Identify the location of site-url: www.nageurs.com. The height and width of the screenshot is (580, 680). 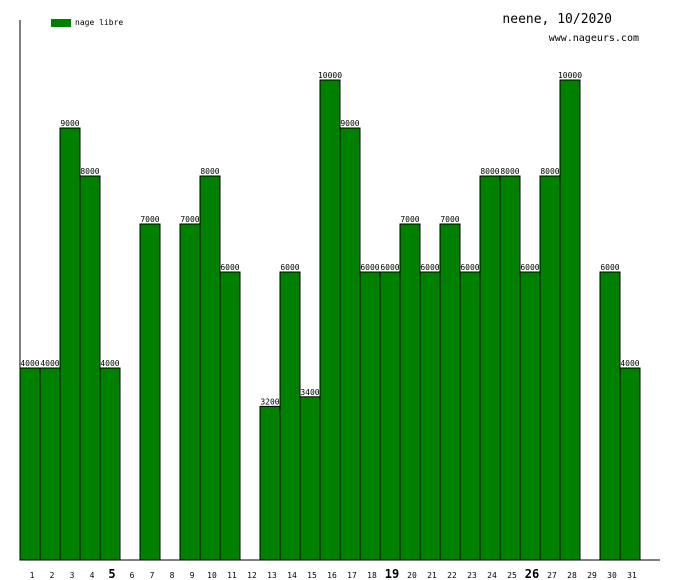
(594, 38).